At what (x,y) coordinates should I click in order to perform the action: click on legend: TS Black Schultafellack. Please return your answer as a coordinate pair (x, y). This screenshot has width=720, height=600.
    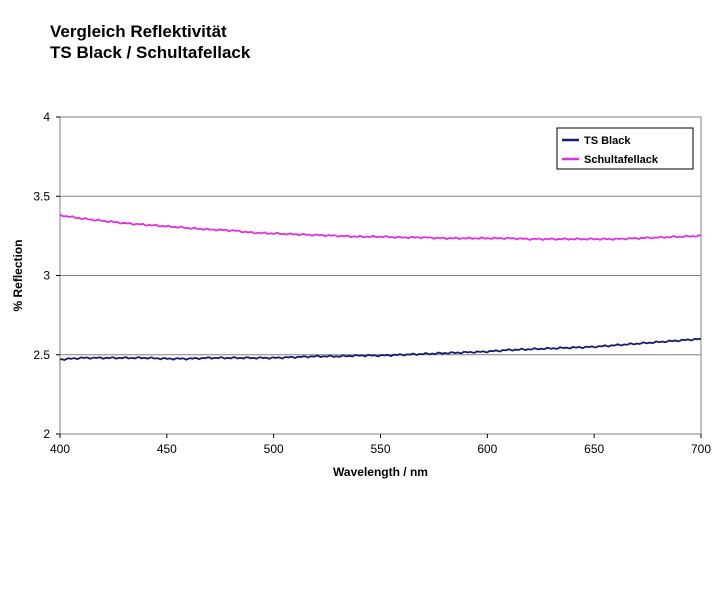
    Looking at the image, I should click on (625, 148).